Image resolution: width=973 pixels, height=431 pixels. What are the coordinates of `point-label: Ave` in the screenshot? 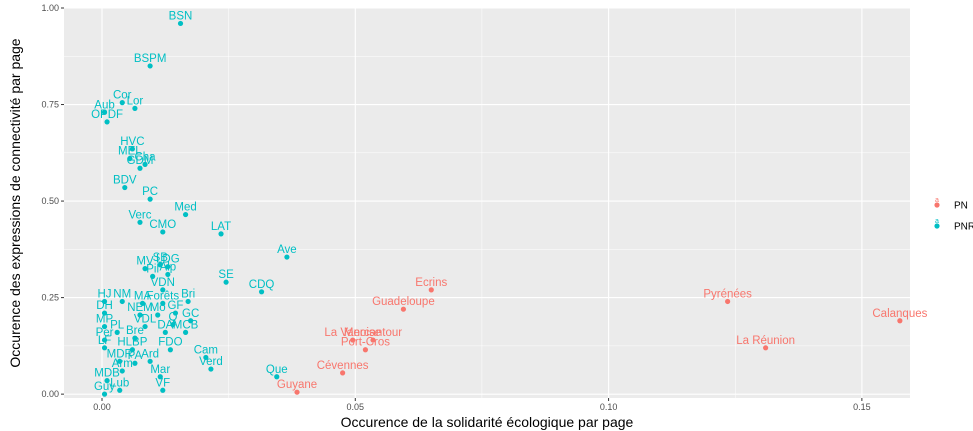 It's located at (287, 250).